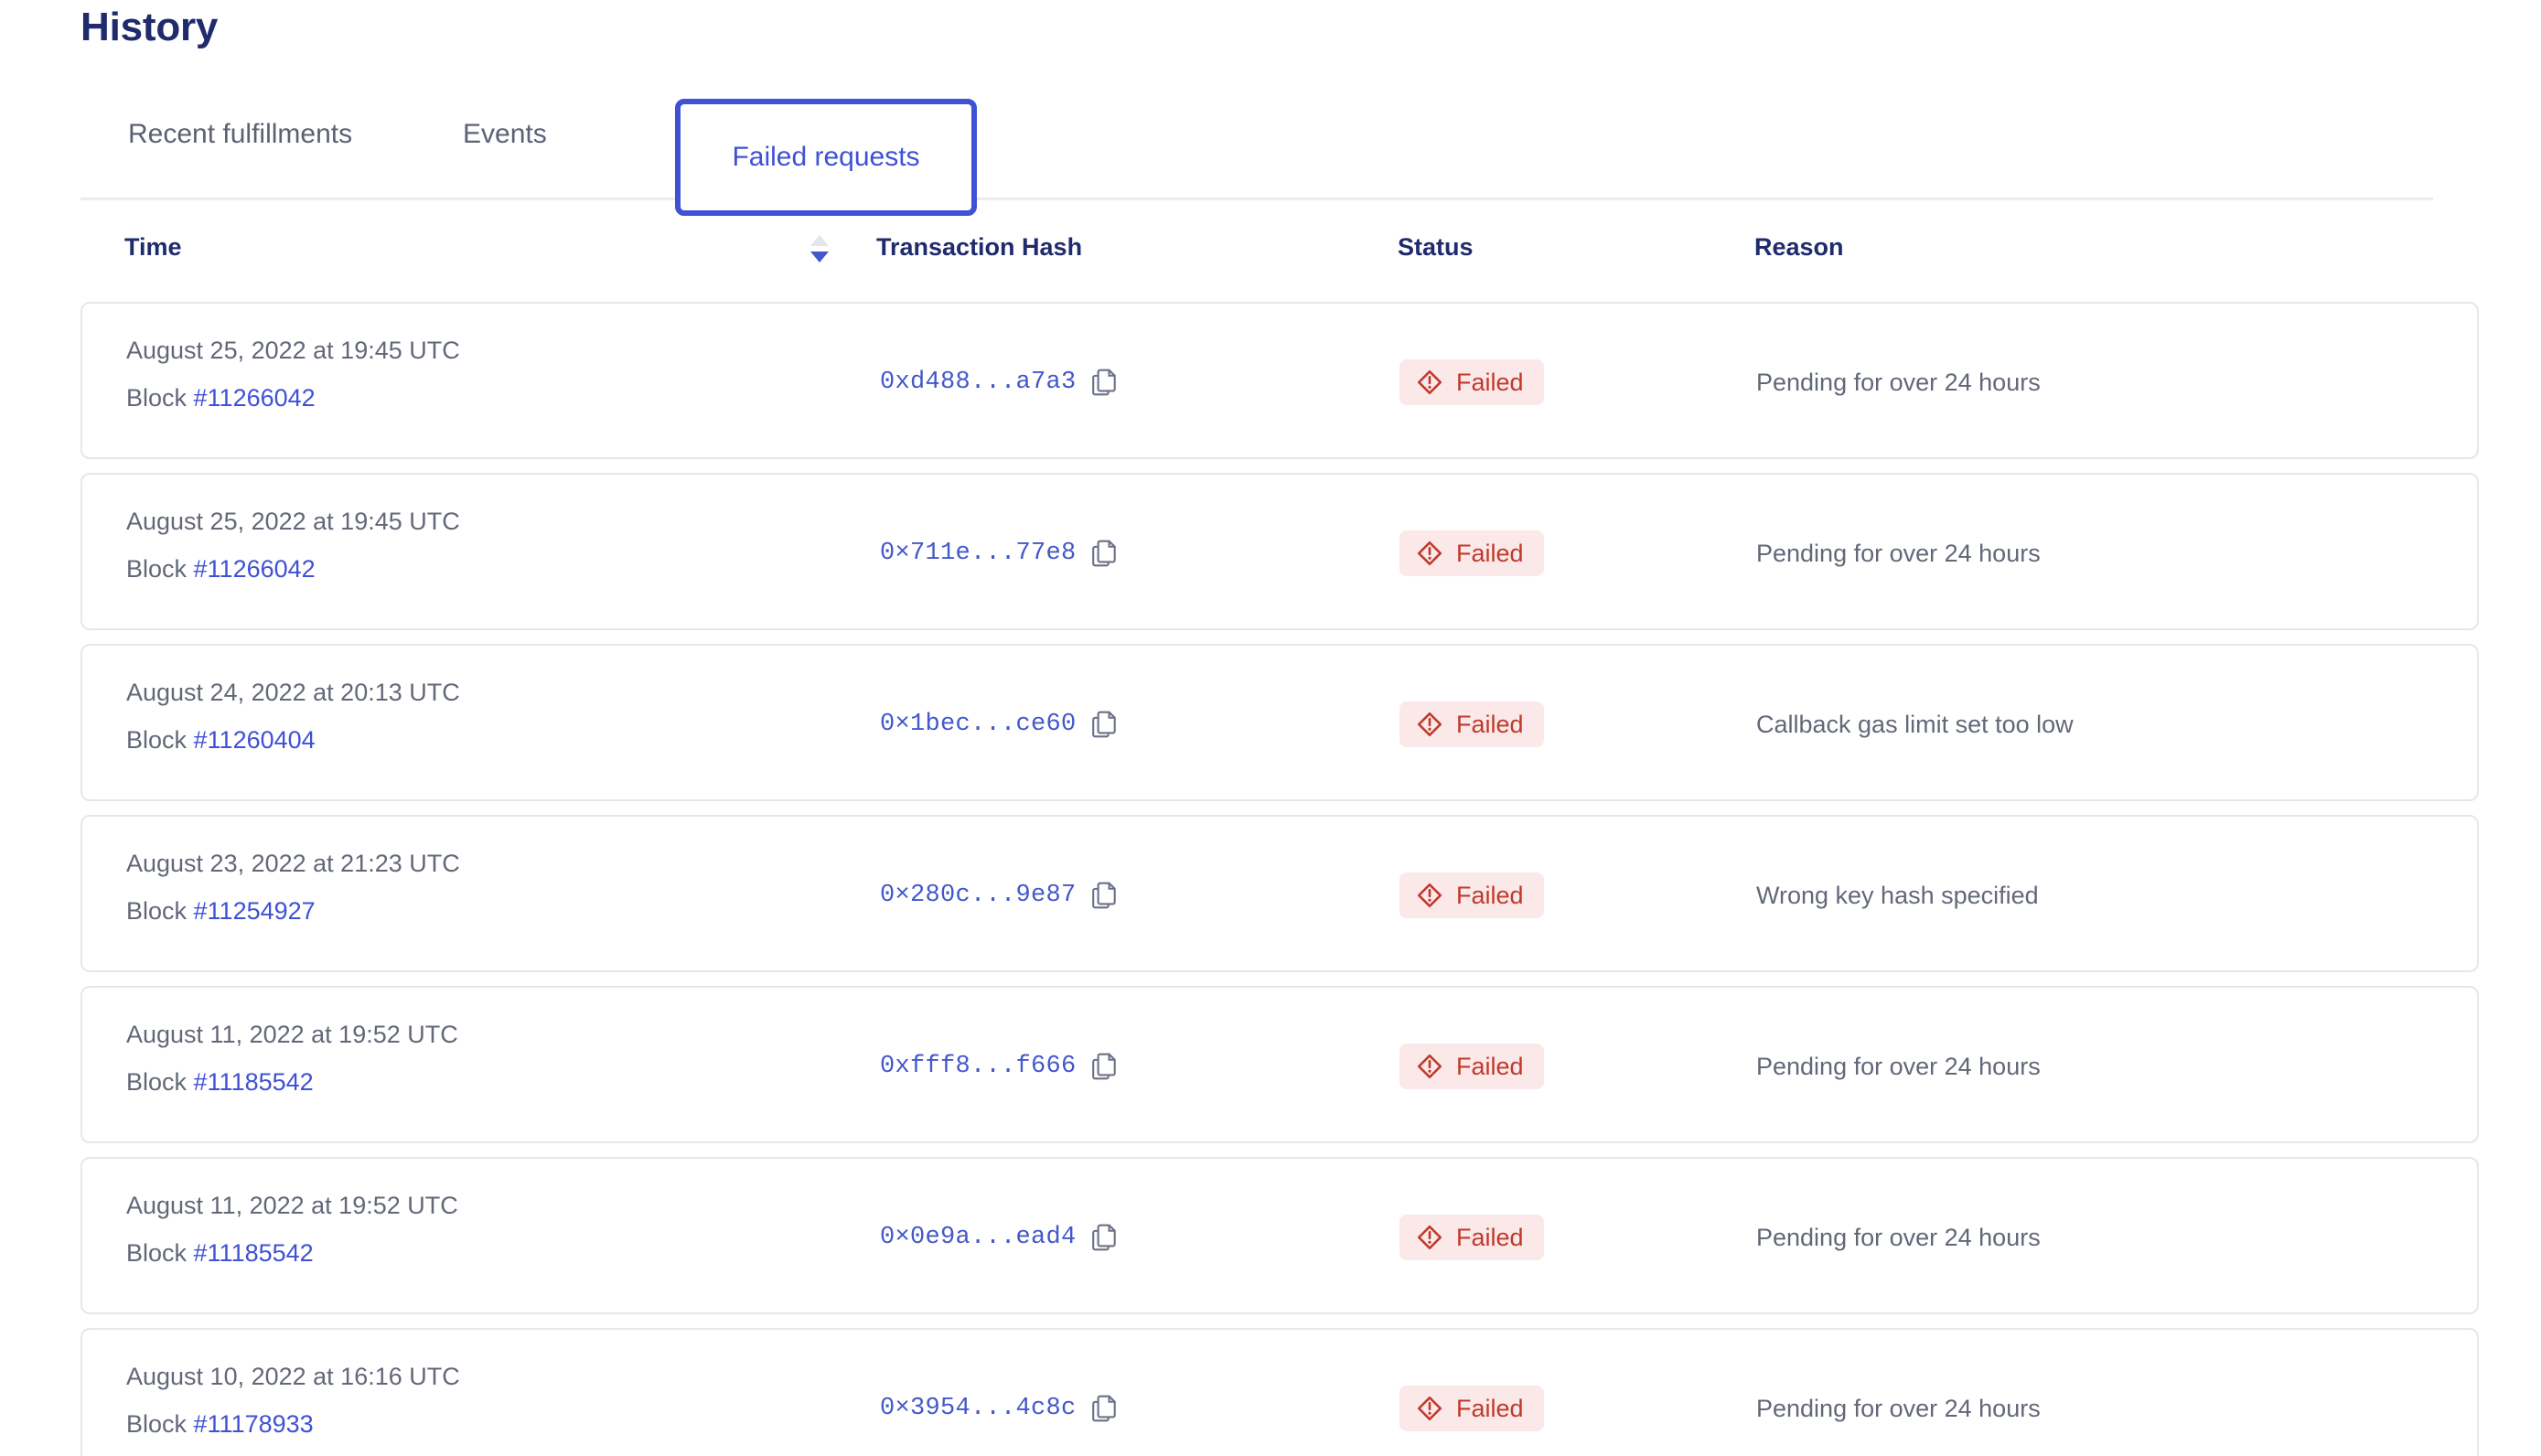  Describe the element at coordinates (293, 692) in the screenshot. I see `row-timestamp: August 24, 2022 at 20:13 UTC` at that location.